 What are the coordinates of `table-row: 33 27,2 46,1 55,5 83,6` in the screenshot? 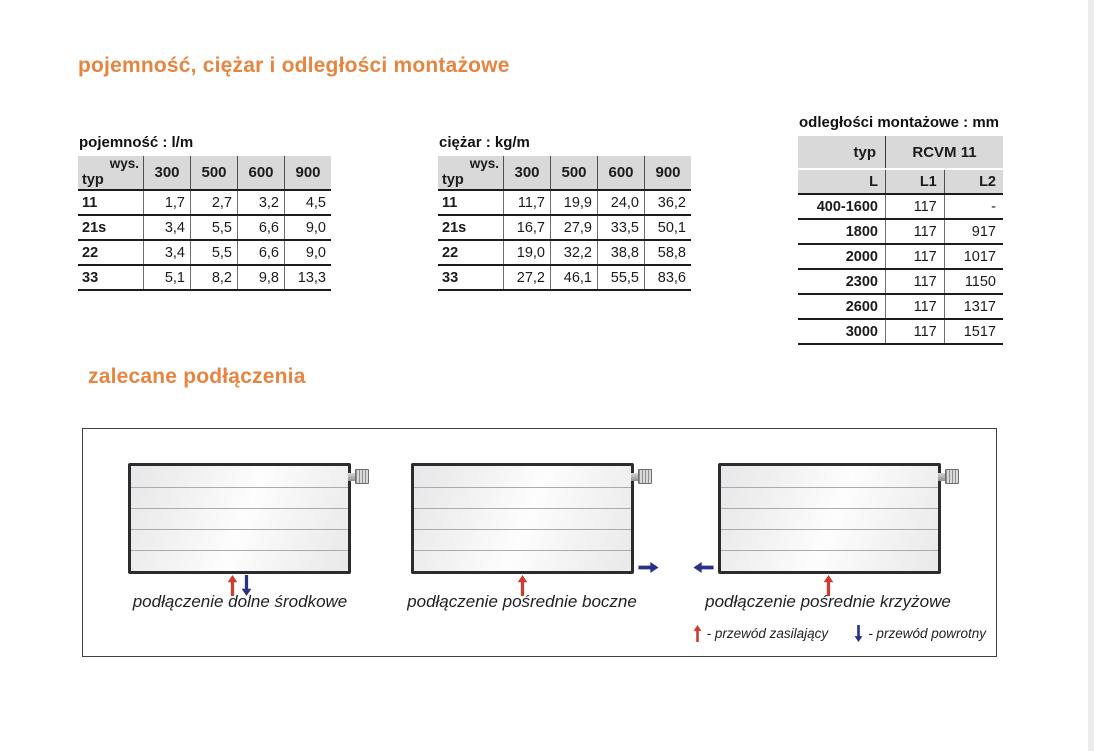 It's located at (564, 277).